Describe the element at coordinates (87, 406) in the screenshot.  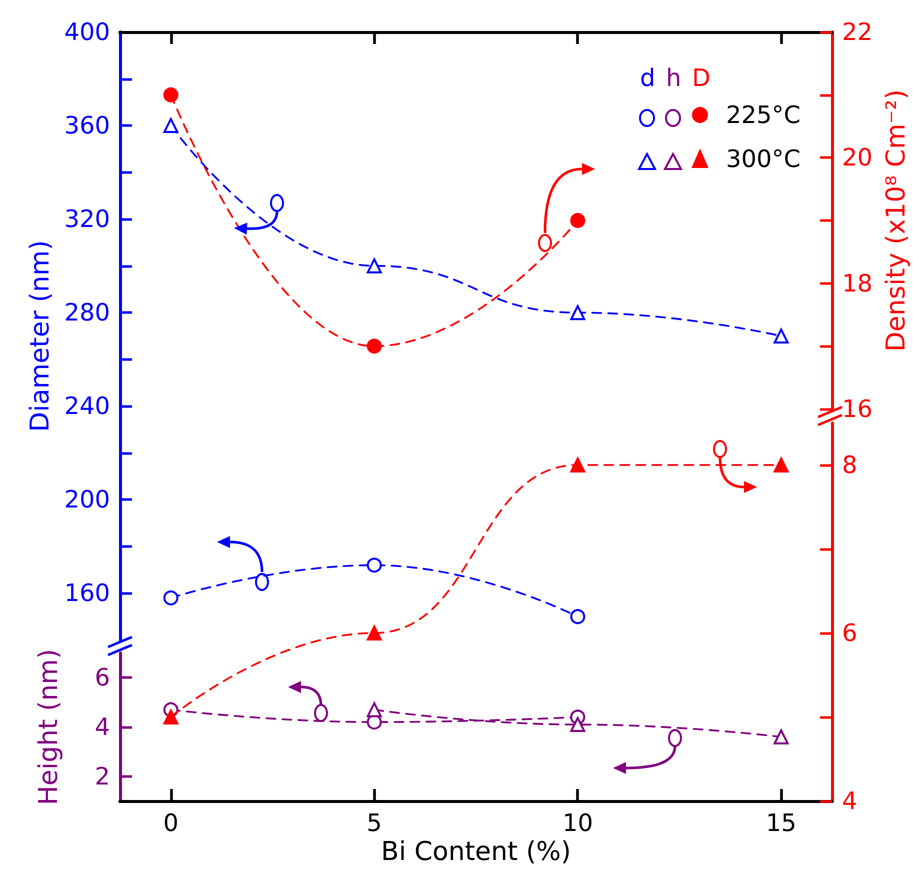
I see `y-tick-label: 240` at that location.